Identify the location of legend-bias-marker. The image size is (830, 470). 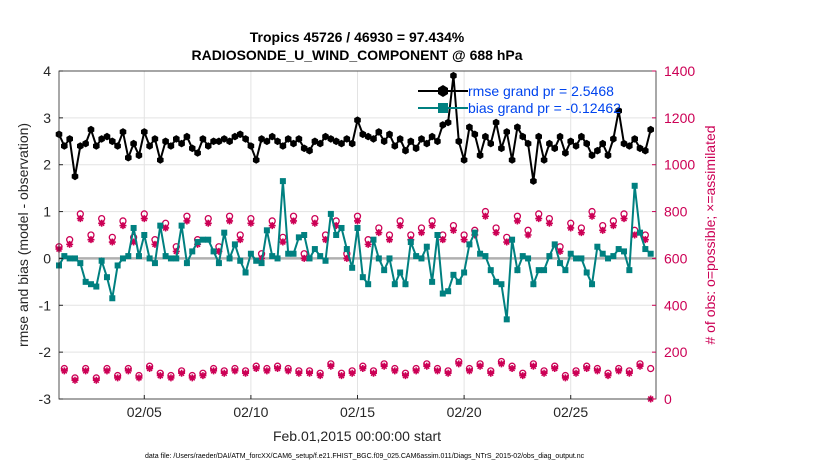
(443, 108).